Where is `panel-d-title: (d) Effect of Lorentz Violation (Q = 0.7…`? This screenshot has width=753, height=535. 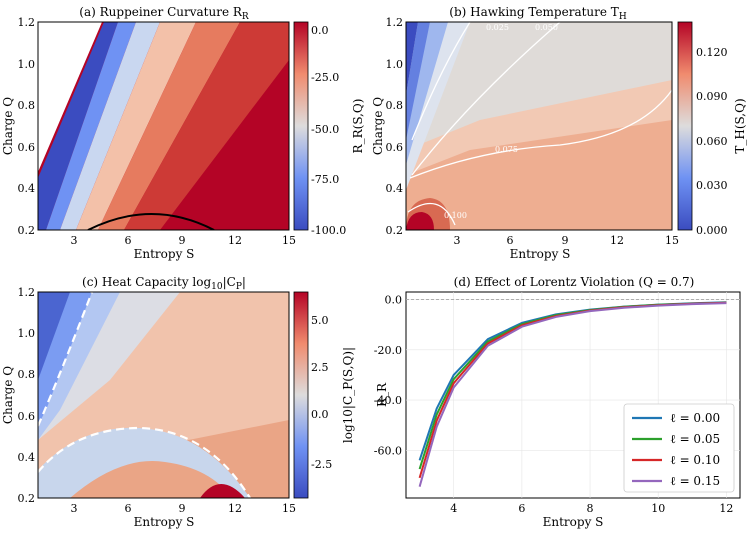
panel-d-title: (d) Effect of Lorentz Violation (Q = 0.7… is located at coordinates (574, 282).